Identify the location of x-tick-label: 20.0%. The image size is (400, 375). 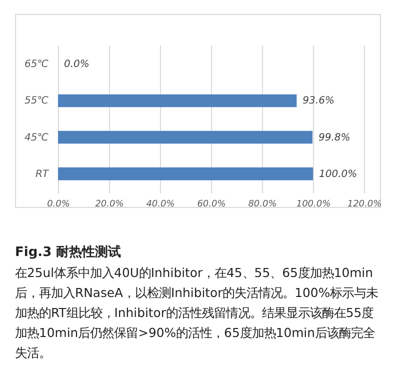
(109, 205).